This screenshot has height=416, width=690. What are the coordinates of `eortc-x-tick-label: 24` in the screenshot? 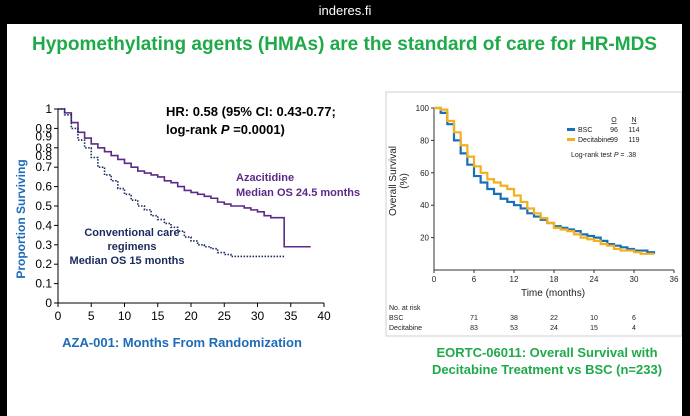 It's located at (594, 279).